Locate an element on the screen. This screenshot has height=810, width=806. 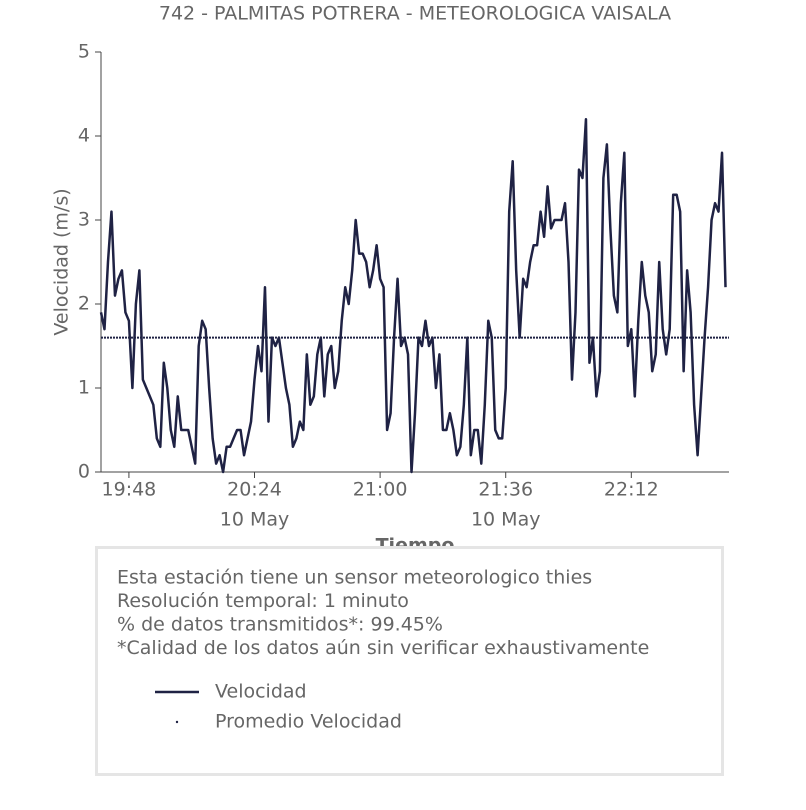
legend-swatch is located at coordinates (177, 722).